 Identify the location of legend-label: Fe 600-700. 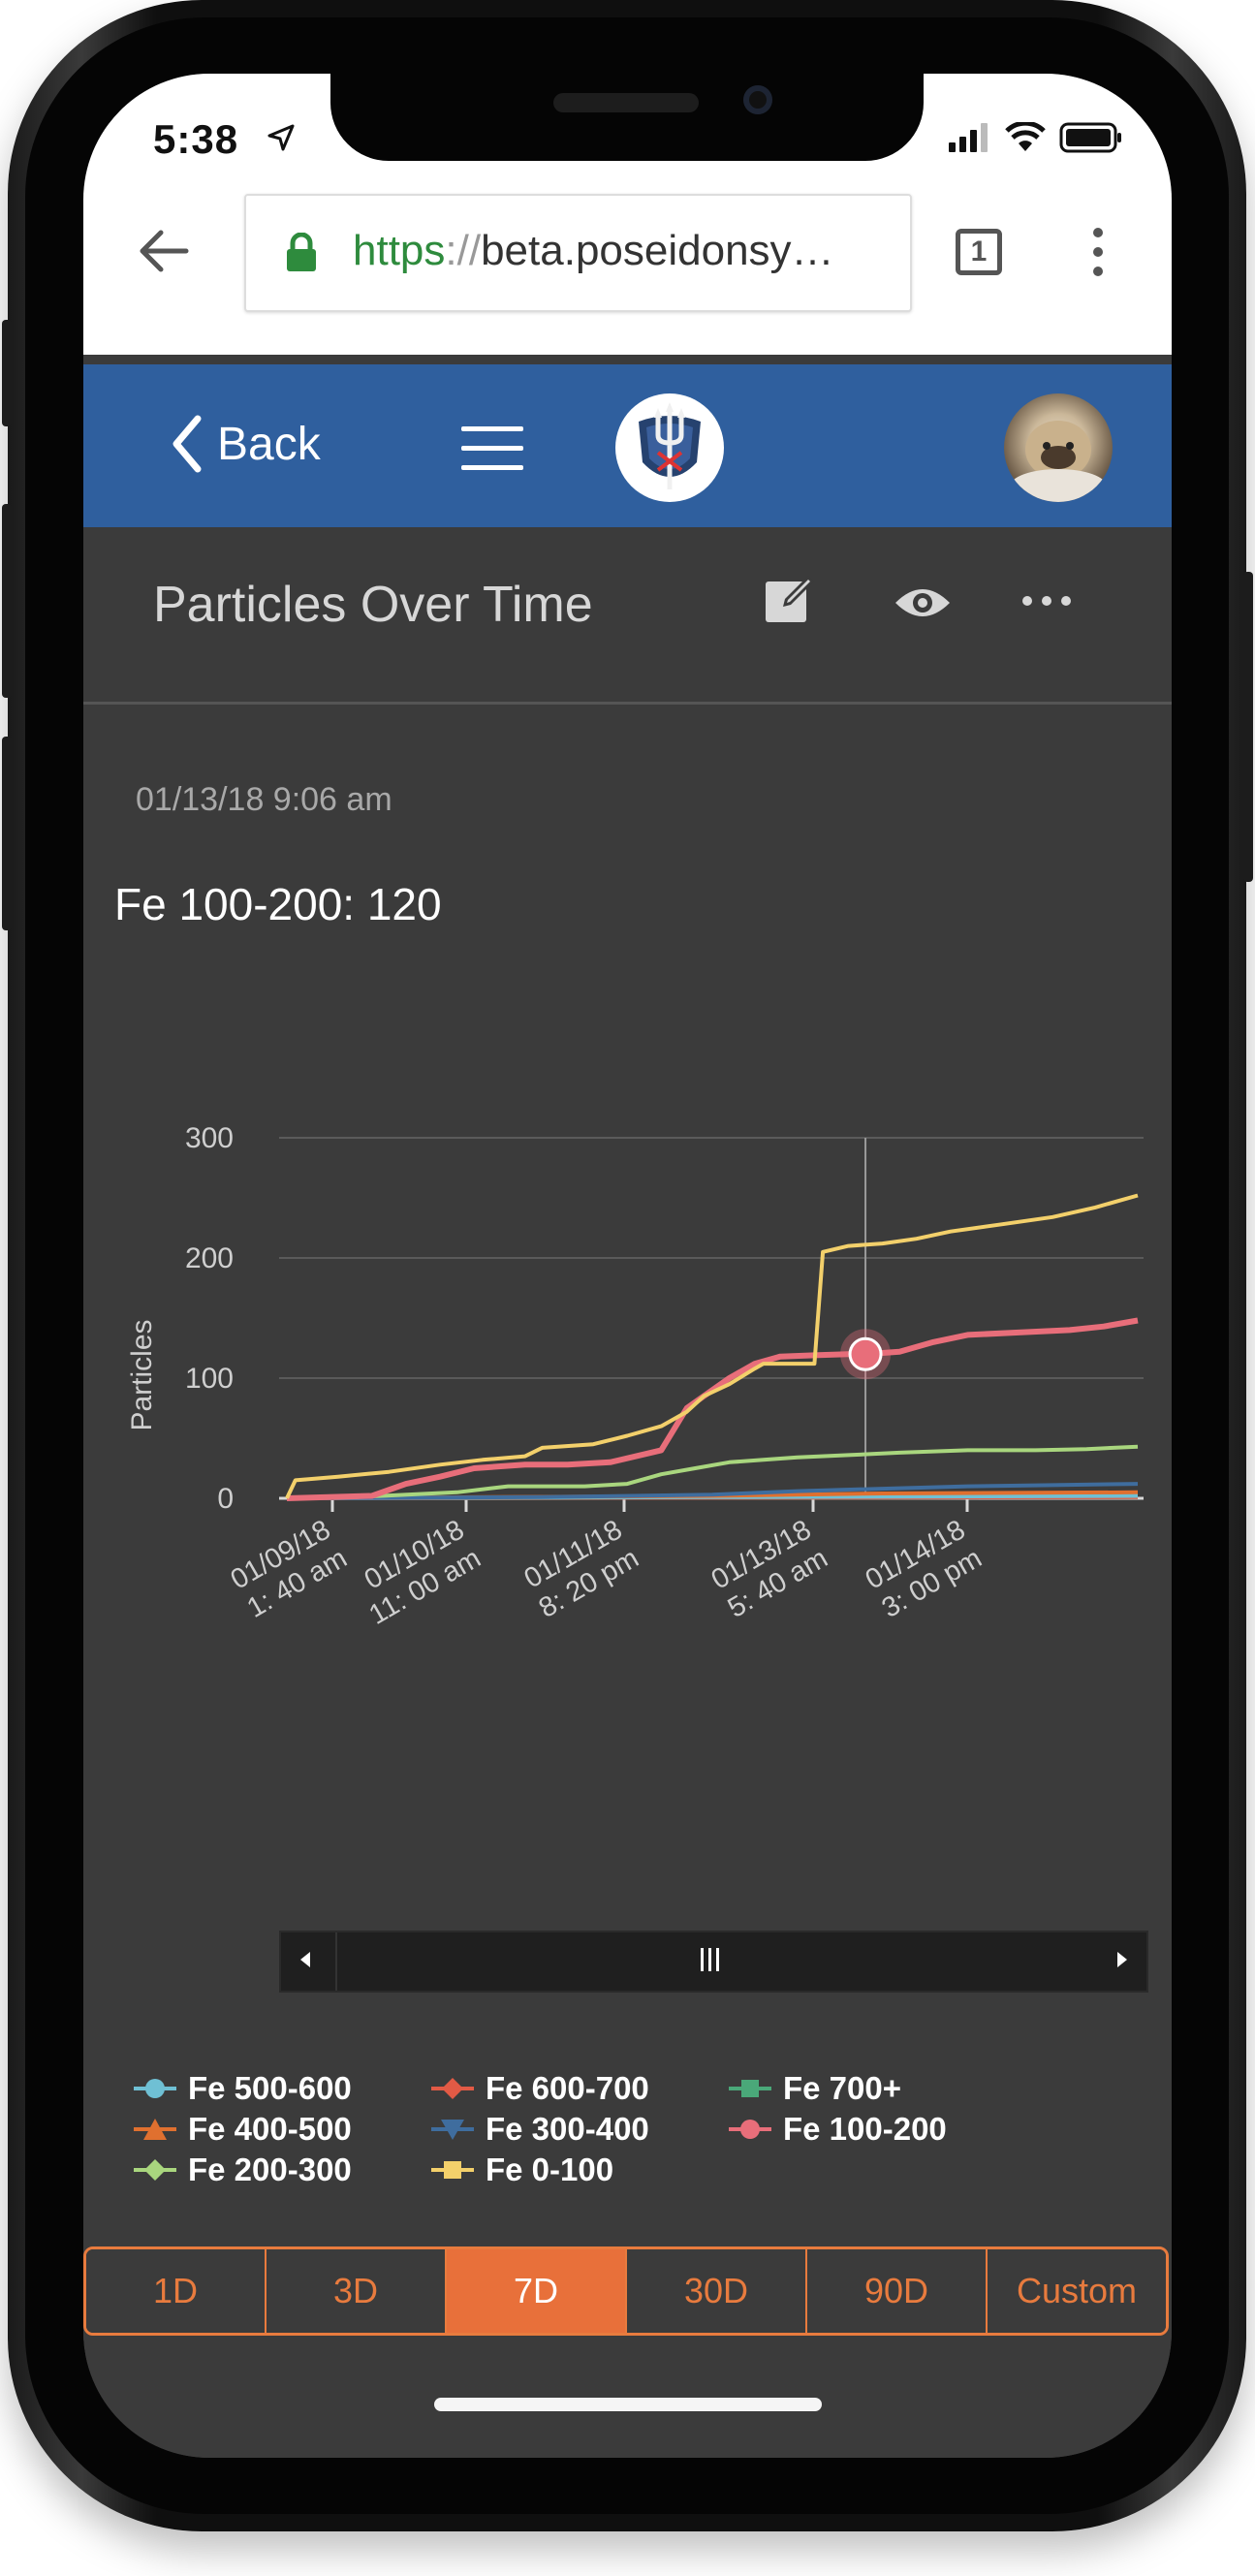
(567, 2088).